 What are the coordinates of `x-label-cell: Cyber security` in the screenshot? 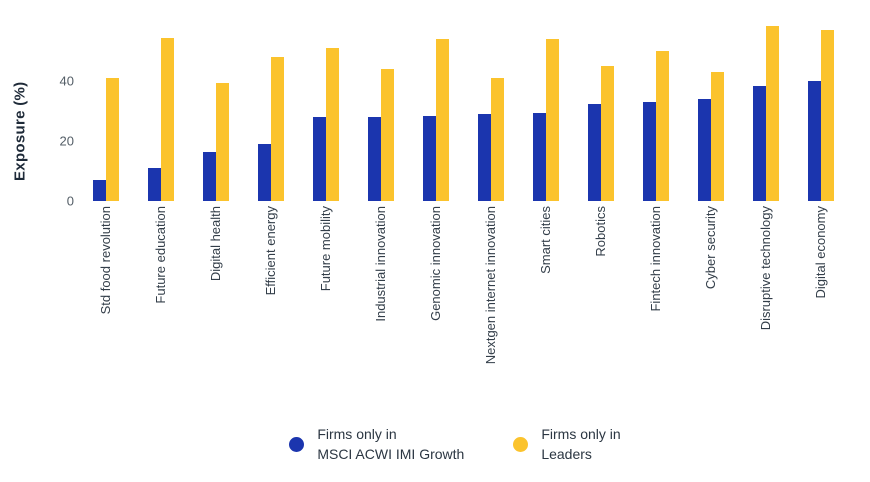 It's located at (710, 247).